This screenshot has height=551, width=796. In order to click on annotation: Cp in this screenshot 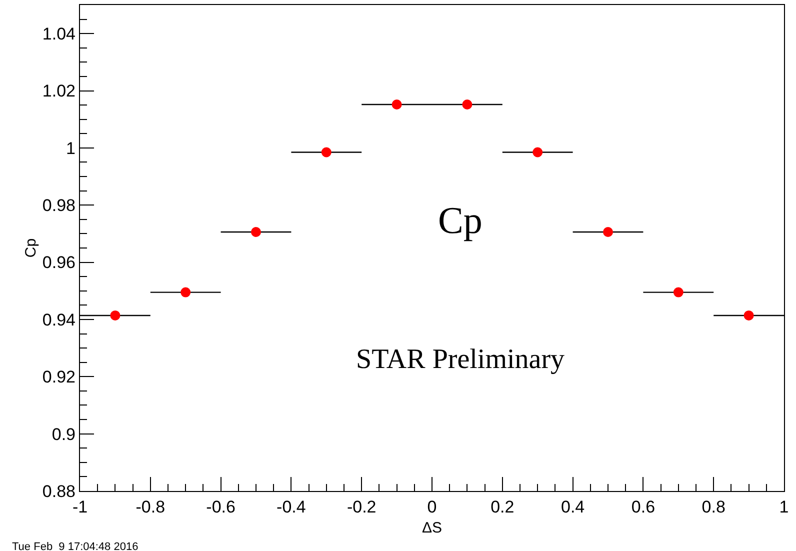, I will do `click(460, 221)`.